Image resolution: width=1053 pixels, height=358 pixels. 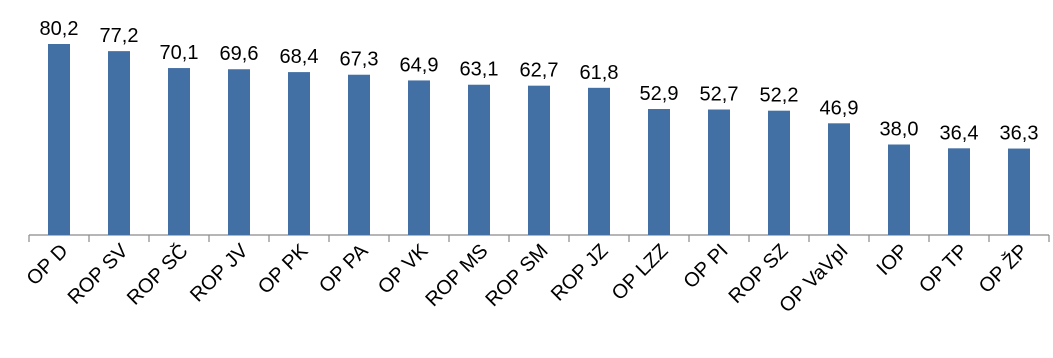 What do you see at coordinates (456, 275) in the screenshot?
I see `category-label-7: ROP MS` at bounding box center [456, 275].